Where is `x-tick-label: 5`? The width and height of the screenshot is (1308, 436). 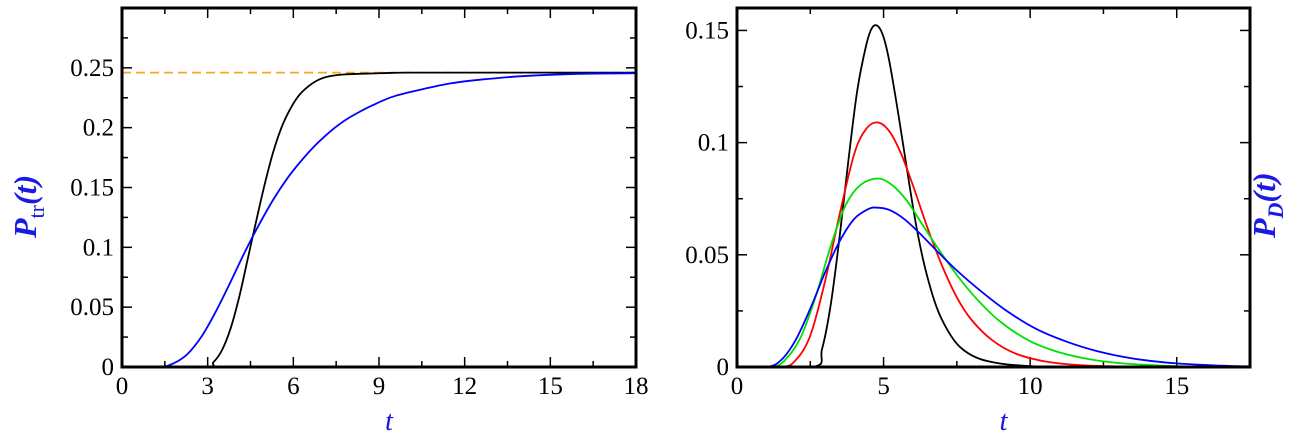
x-tick-label: 5 is located at coordinates (883, 386).